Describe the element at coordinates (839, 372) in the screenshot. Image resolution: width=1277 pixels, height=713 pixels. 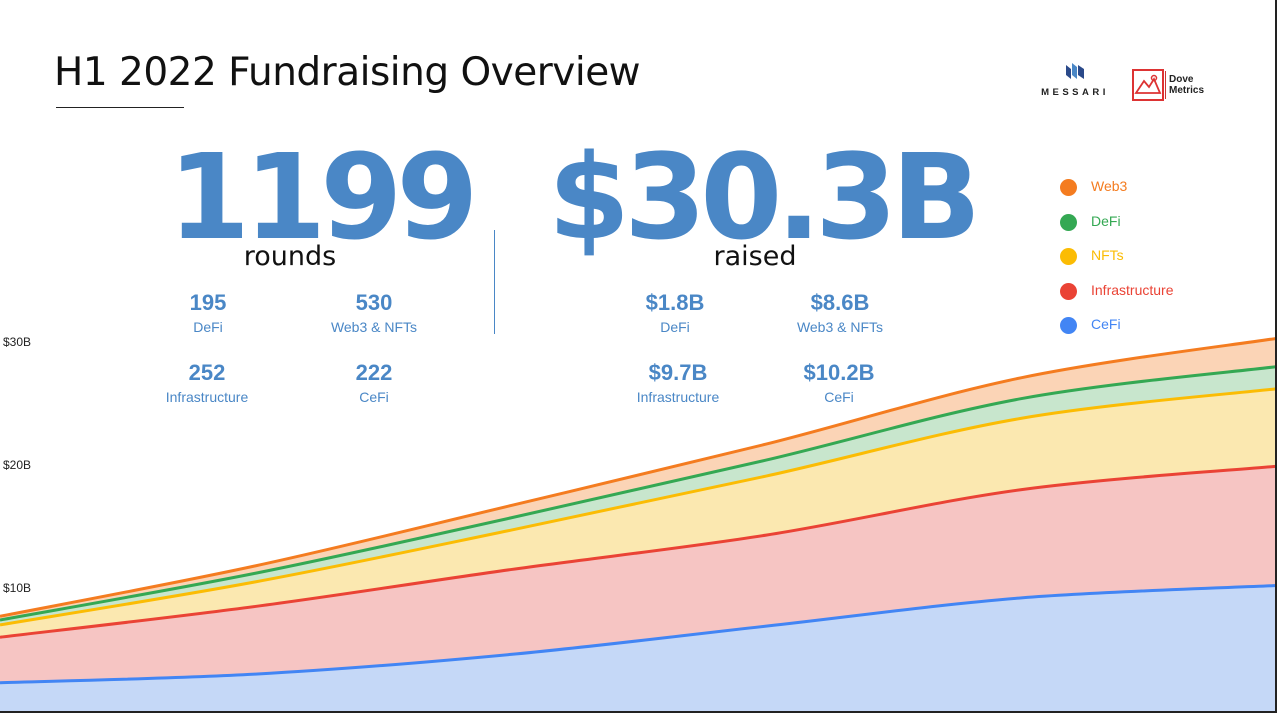
I see `stat-value: $10.2B` at that location.